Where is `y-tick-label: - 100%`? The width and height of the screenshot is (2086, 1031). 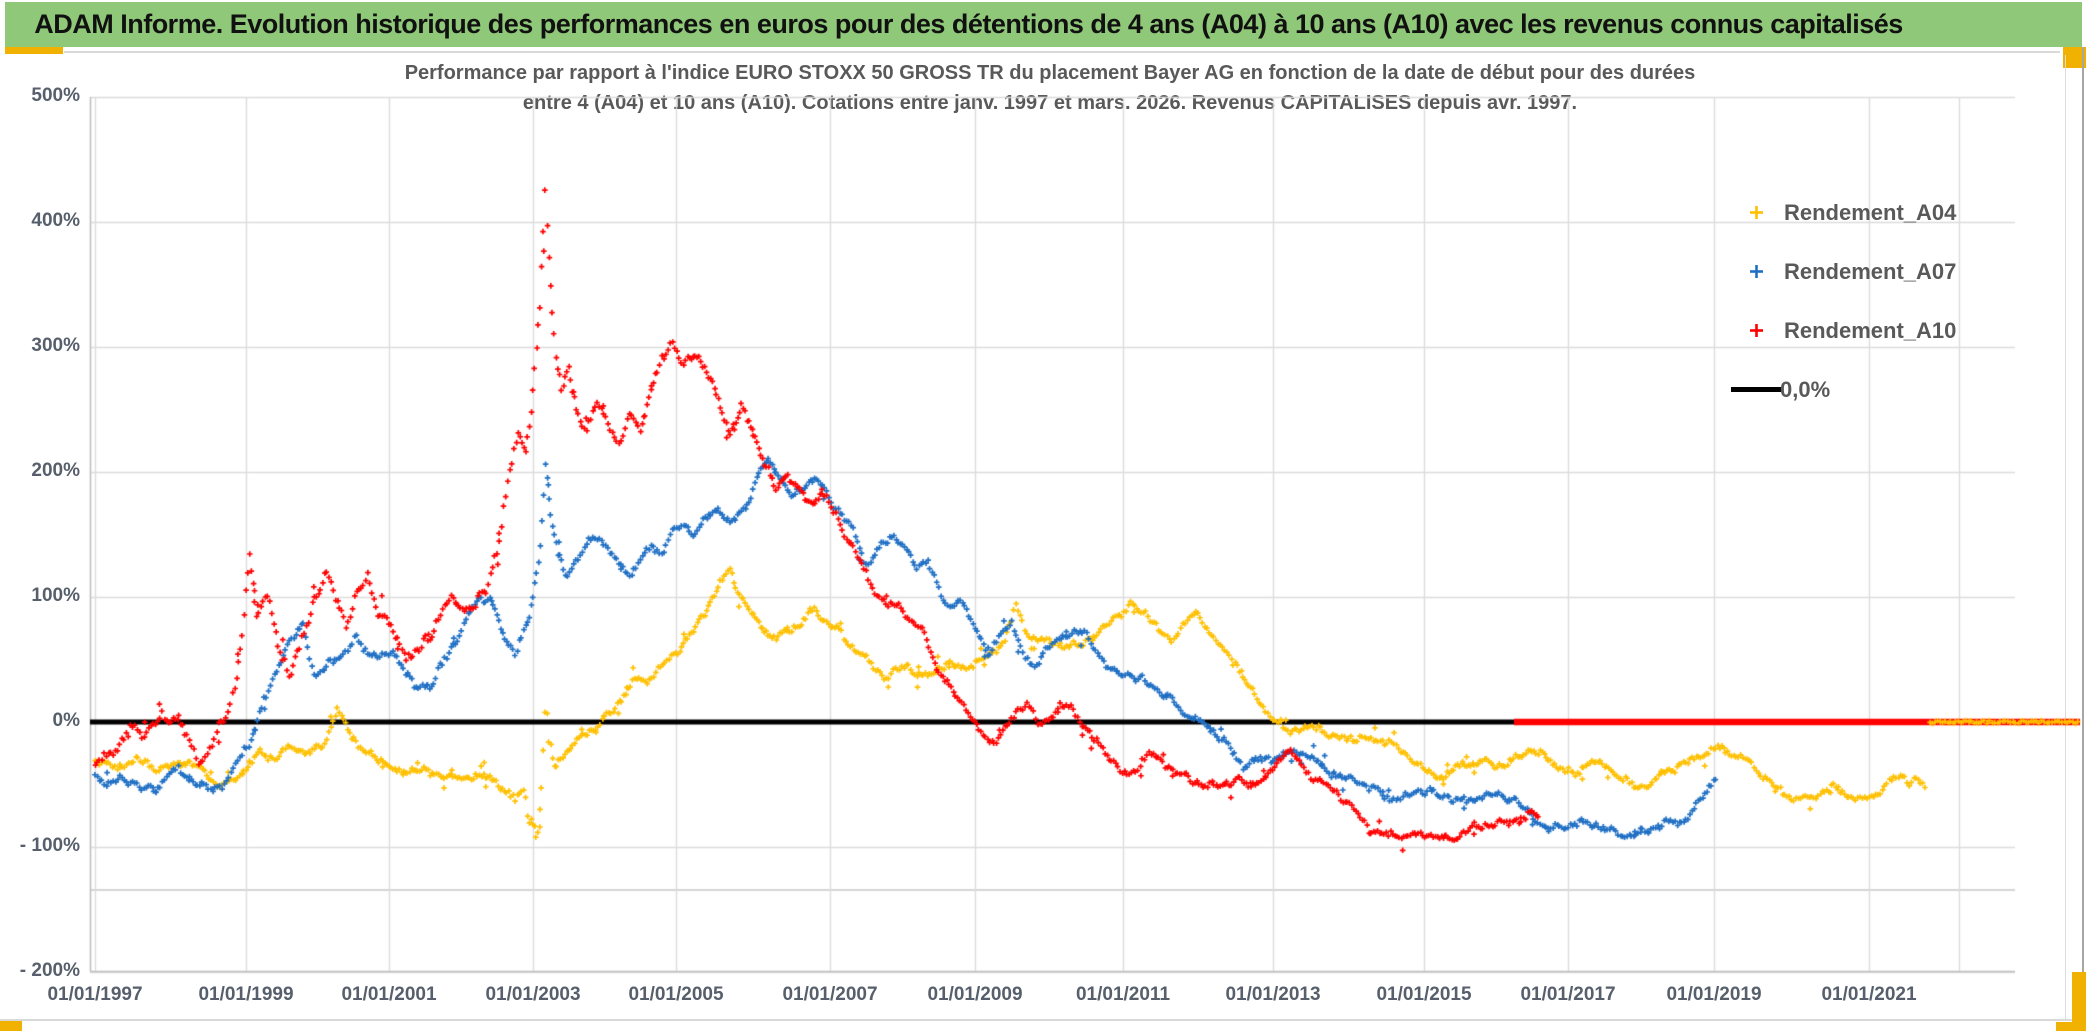 y-tick-label: - 100% is located at coordinates (49, 845).